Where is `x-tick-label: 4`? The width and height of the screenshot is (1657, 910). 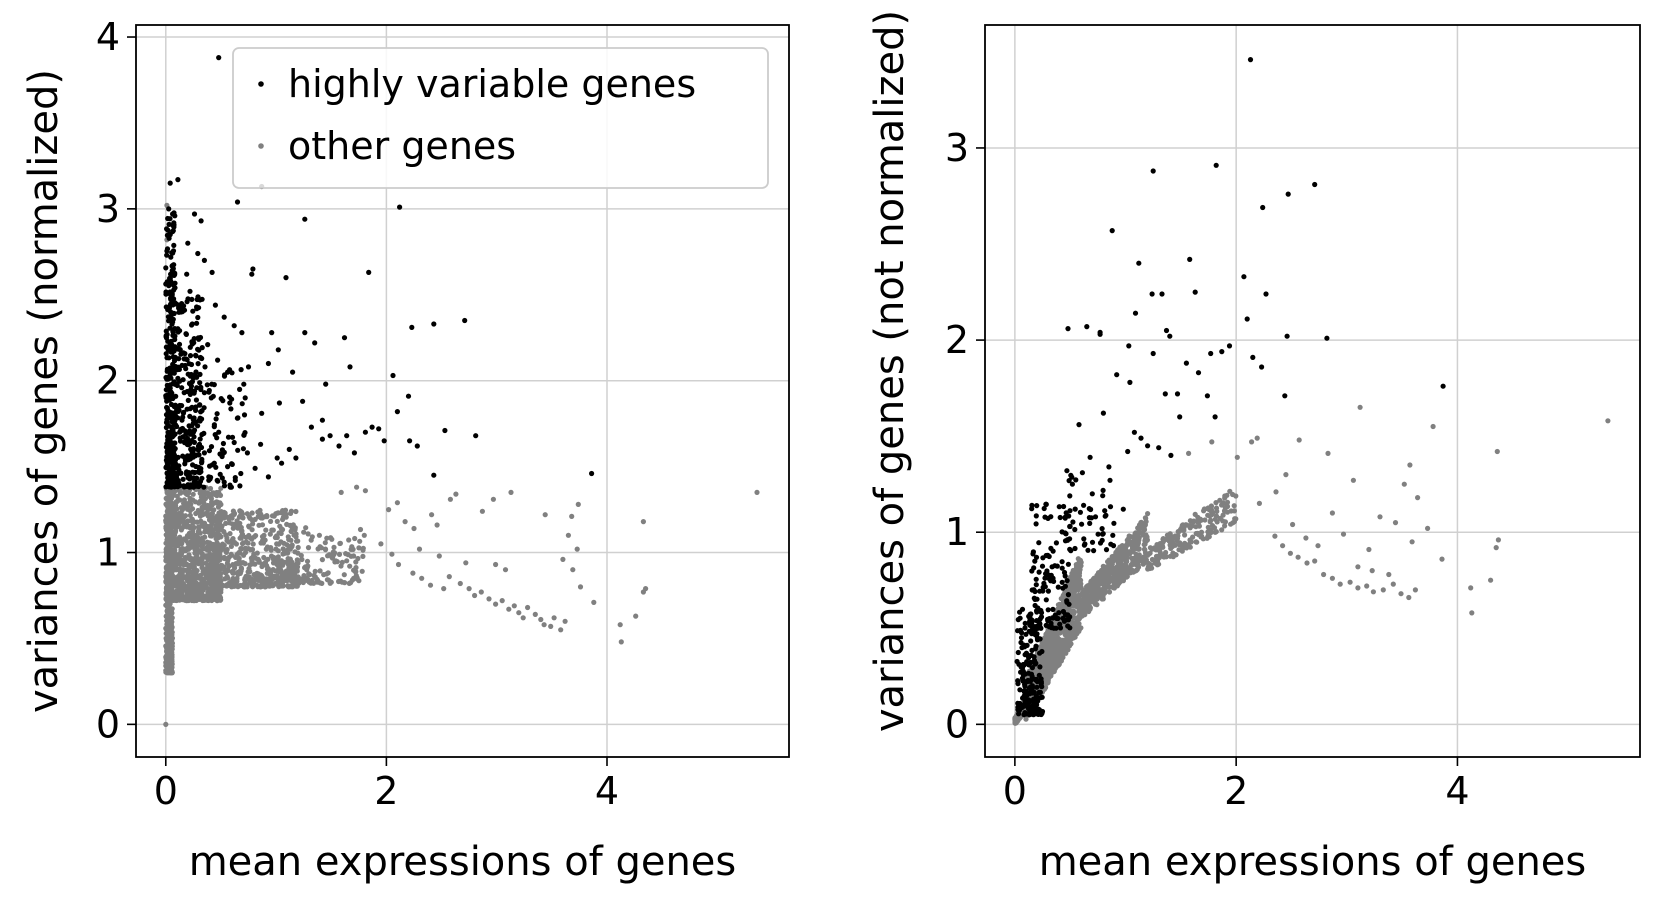 x-tick-label: 4 is located at coordinates (607, 791).